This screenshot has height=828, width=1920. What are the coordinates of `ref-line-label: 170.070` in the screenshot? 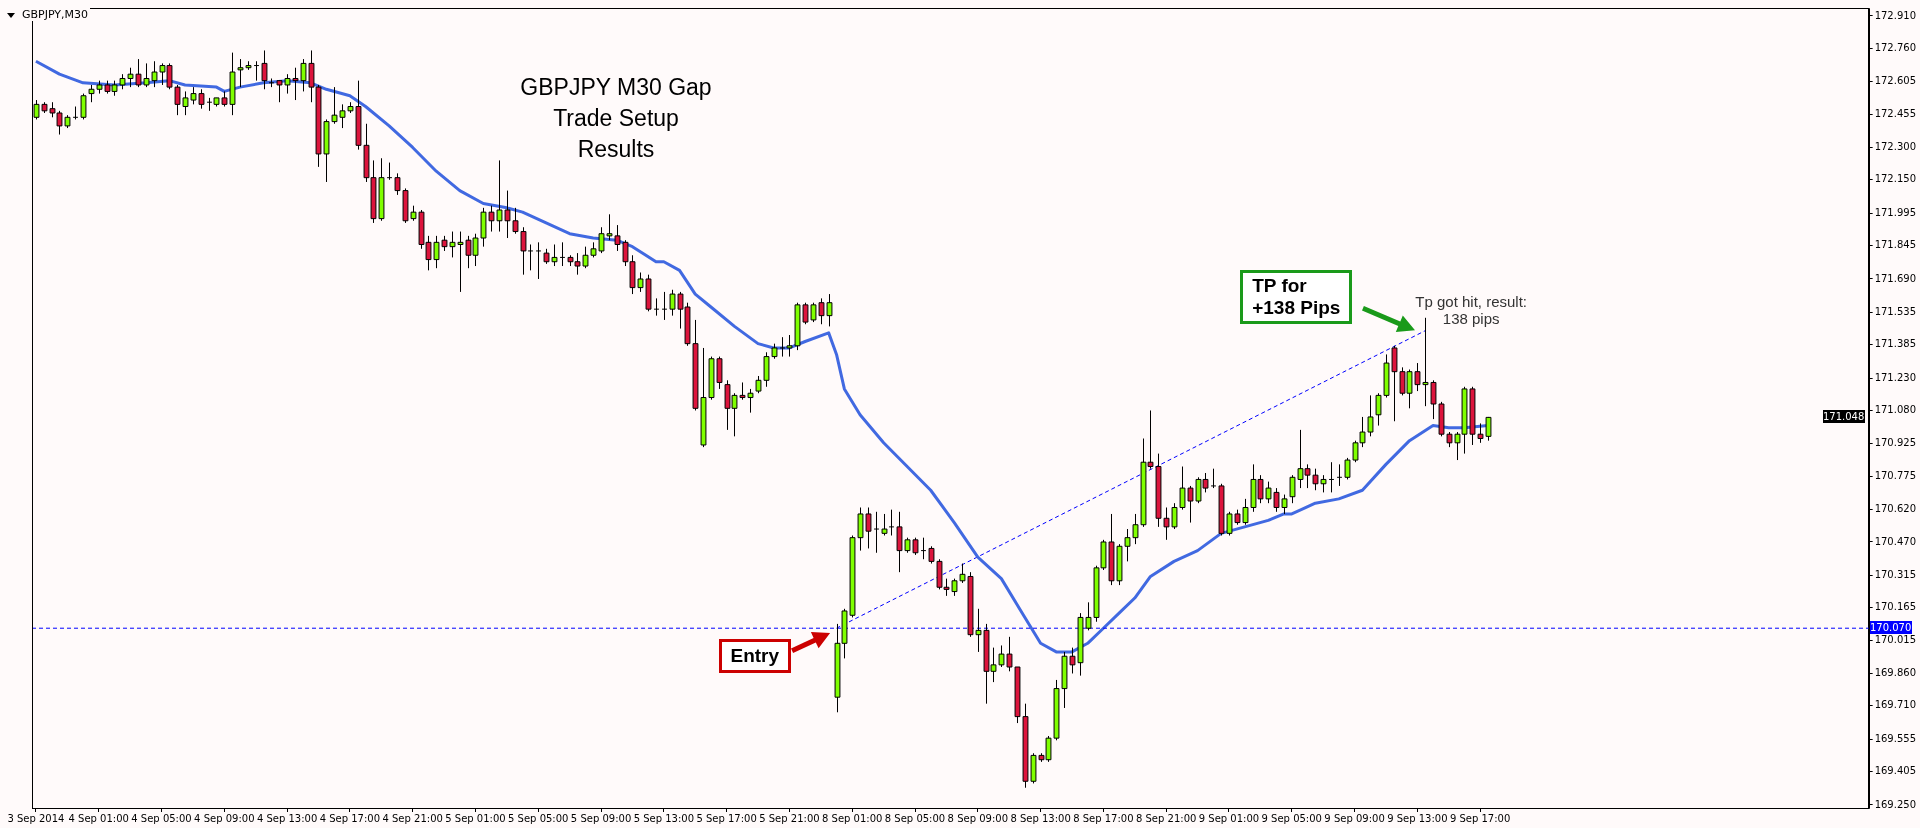 It's located at (1890, 628).